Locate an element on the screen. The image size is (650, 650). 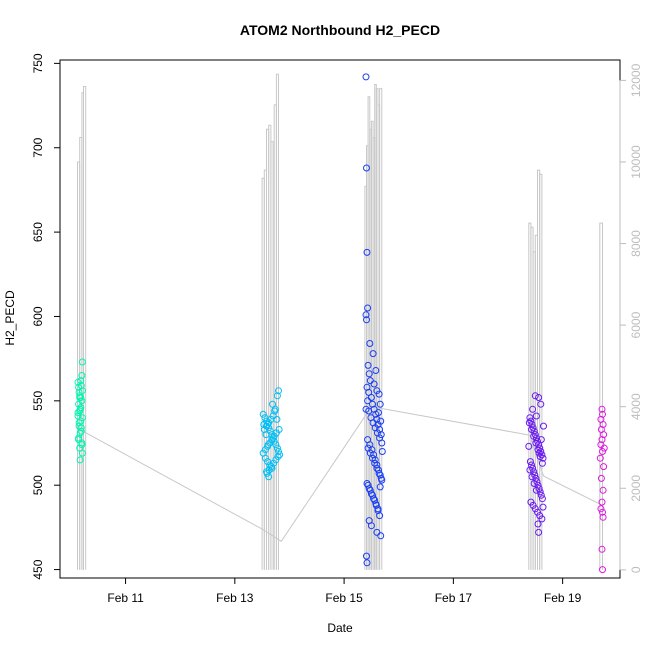
y-tick-label: 750 is located at coordinates (38, 63).